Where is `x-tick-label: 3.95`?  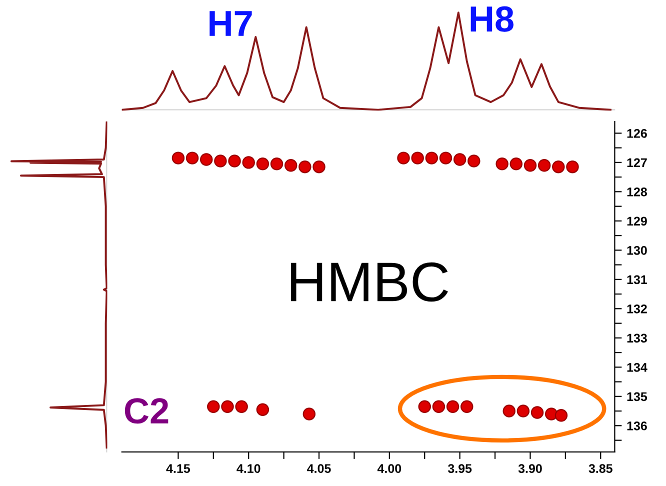
x-tick-label: 3.95 is located at coordinates (460, 468).